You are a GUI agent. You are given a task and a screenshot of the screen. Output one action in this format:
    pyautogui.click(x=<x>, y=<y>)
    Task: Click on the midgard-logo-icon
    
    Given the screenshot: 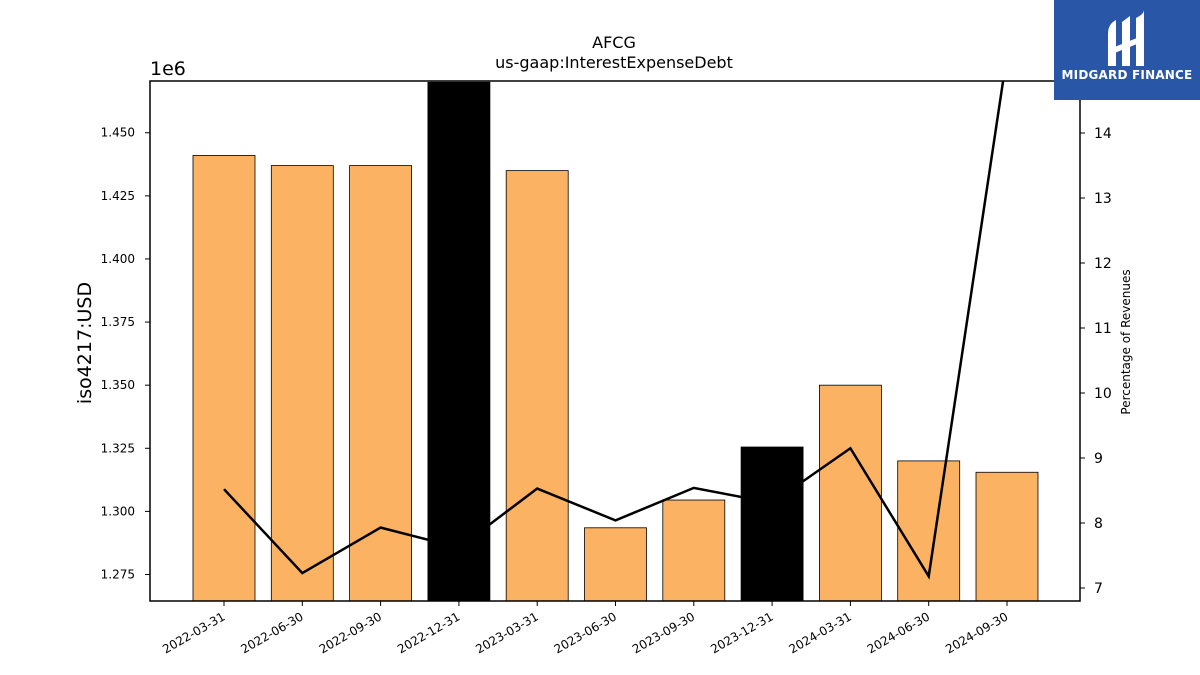 What is the action you would take?
    pyautogui.click(x=1126, y=38)
    